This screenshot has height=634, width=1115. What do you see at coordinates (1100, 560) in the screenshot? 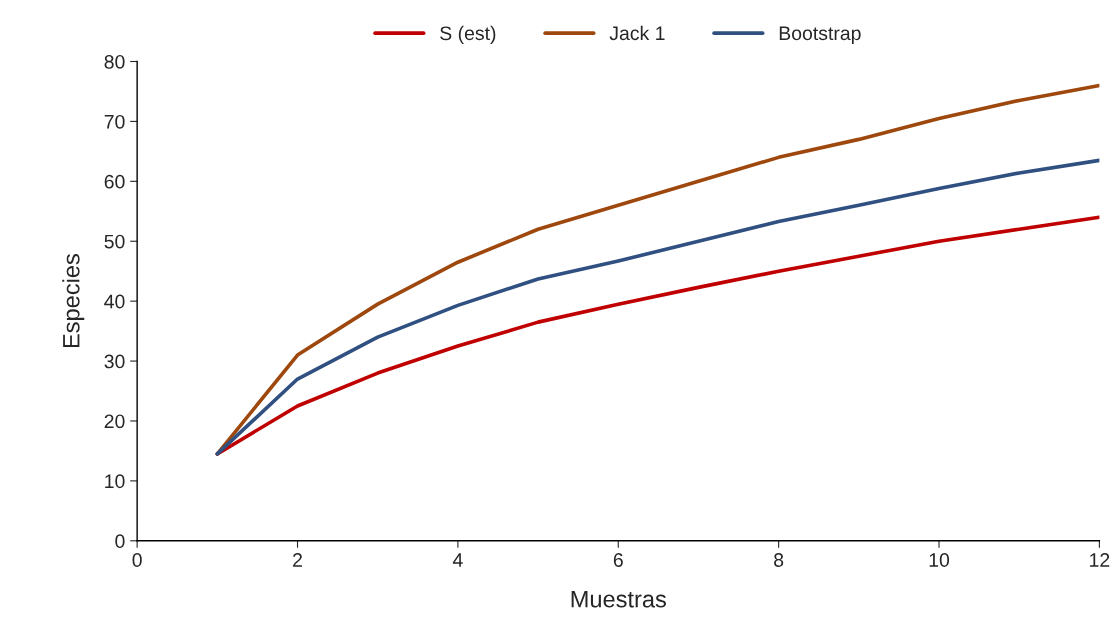
I see `x-tick-label: 12` at bounding box center [1100, 560].